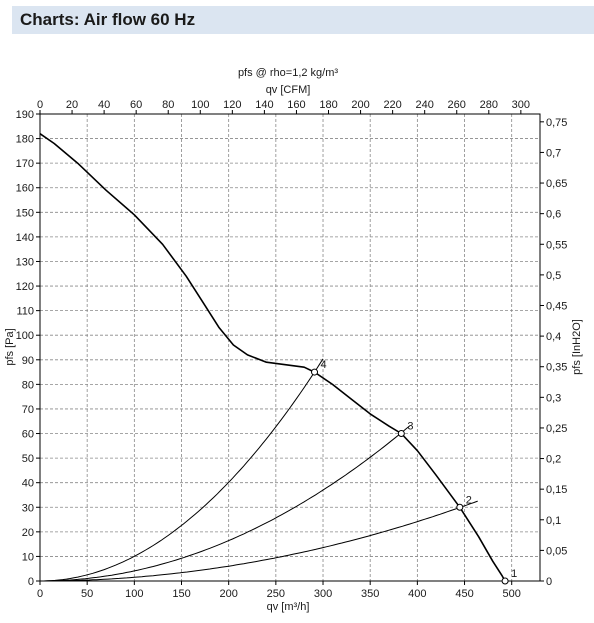 The image size is (594, 623). Describe the element at coordinates (553, 276) in the screenshot. I see `y2-tick-label: 0,5` at that location.